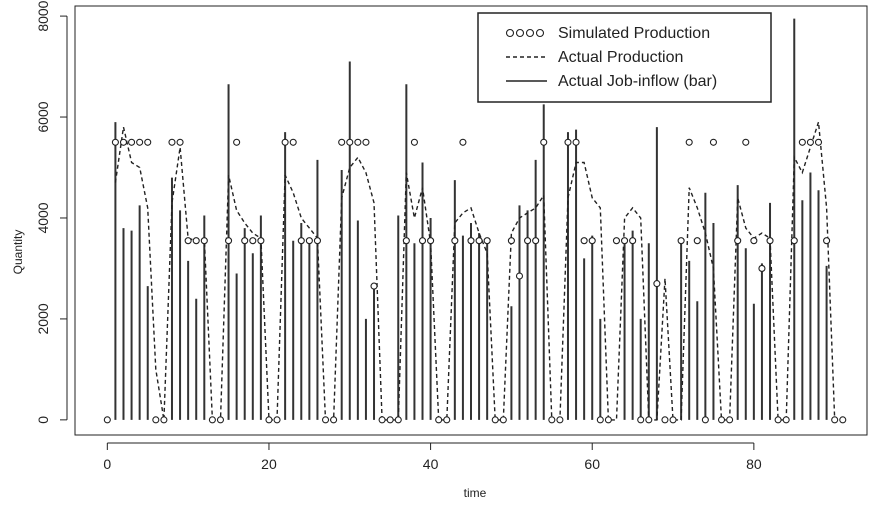 This screenshot has height=506, width=876. Describe the element at coordinates (620, 57) in the screenshot. I see `legend-label-actual-production: Actual Production` at that location.